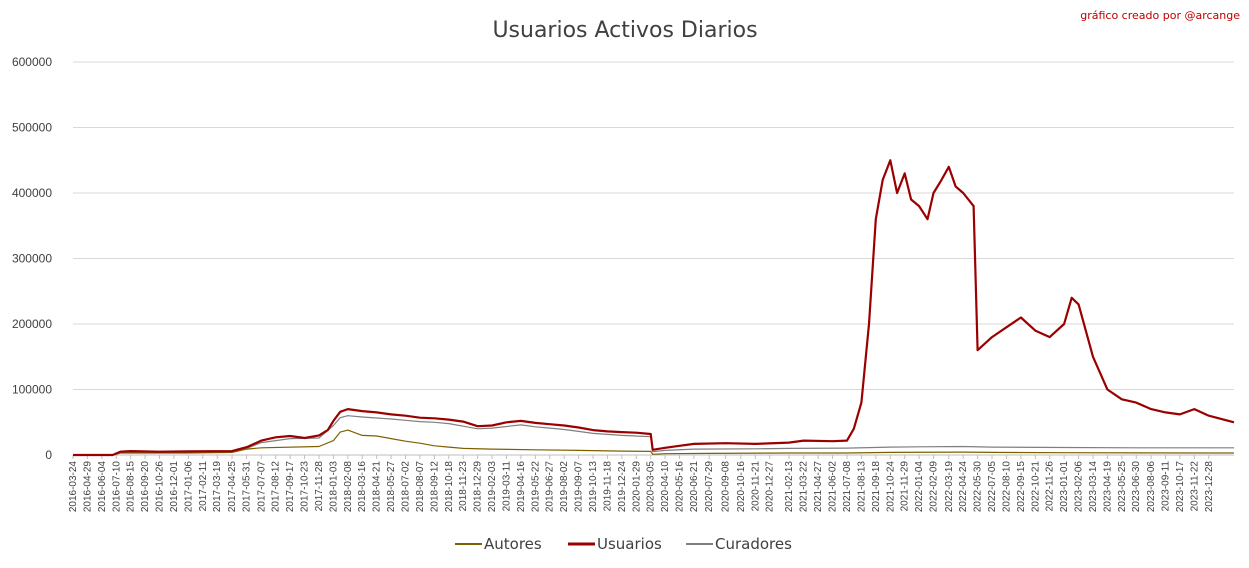 Image resolution: width=1249 pixels, height=568 pixels. I want to click on x-tick-label: 2023-08-06, so click(1151, 487).